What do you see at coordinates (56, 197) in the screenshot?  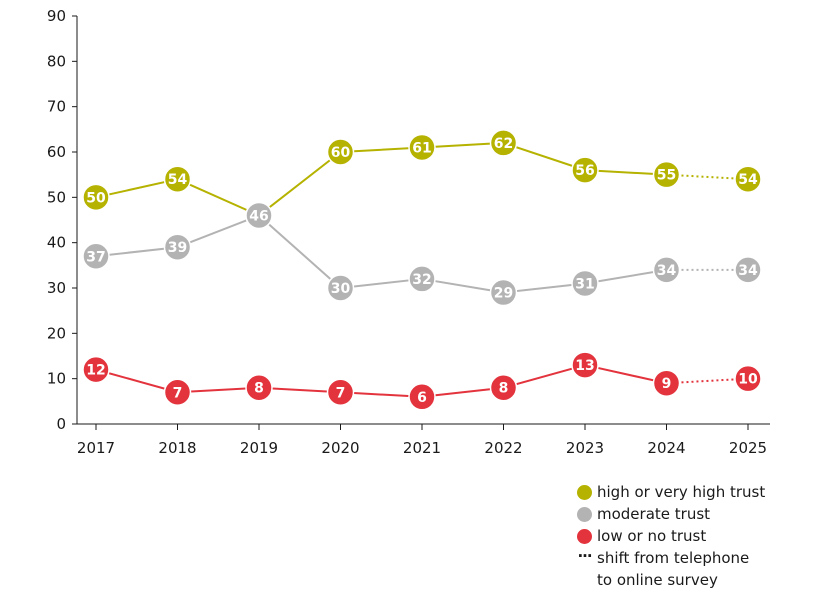 I see `y-tick-label: 50` at bounding box center [56, 197].